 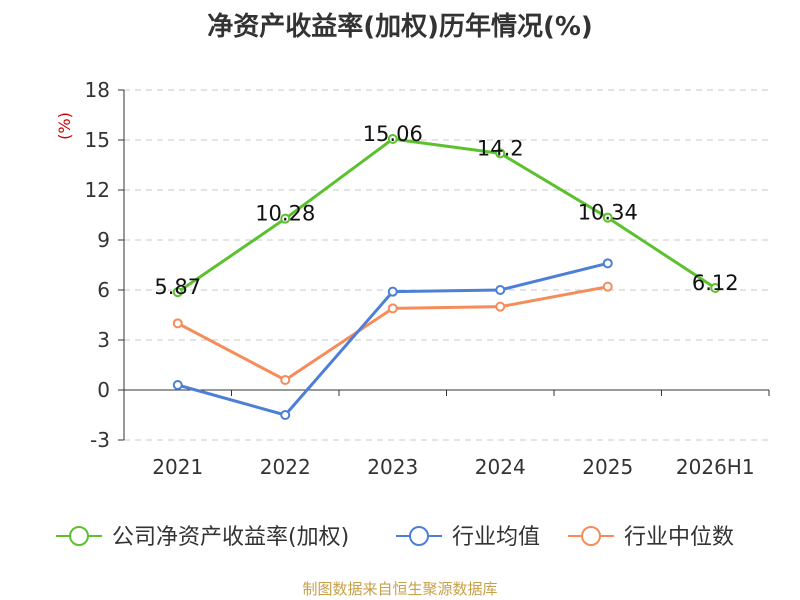 I want to click on x-tick-label: 2026H1, so click(x=715, y=467).